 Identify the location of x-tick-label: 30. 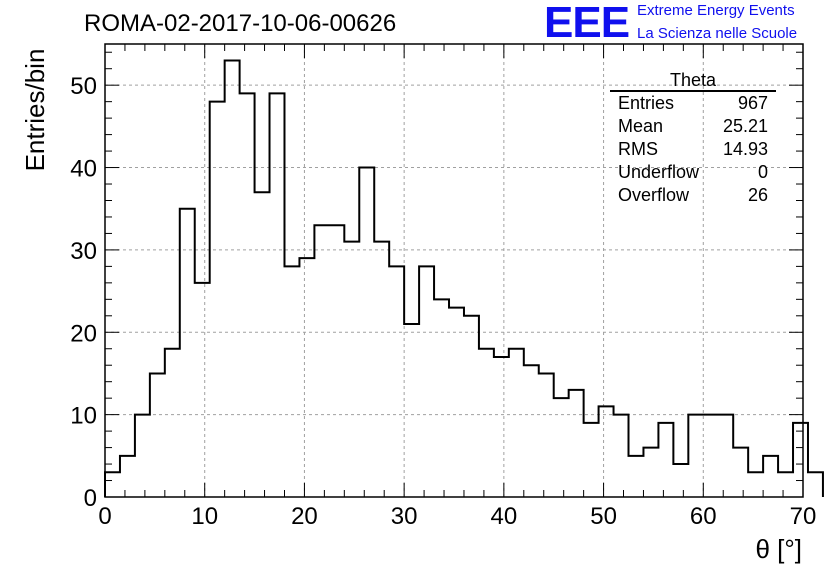
(404, 516).